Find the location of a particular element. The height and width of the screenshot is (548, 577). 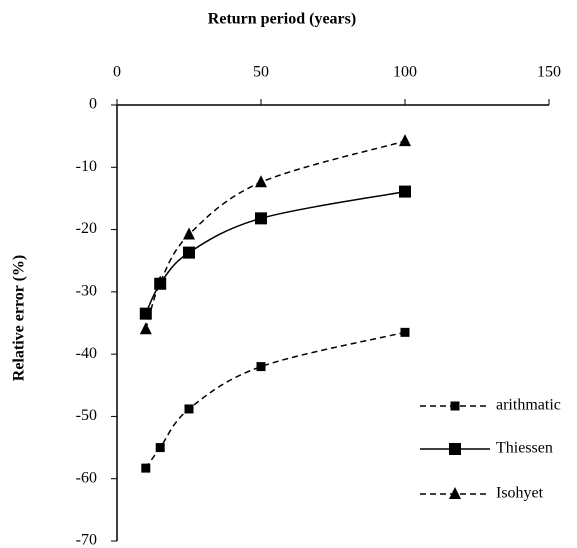

y-tick-label: -60 is located at coordinates (86, 477).